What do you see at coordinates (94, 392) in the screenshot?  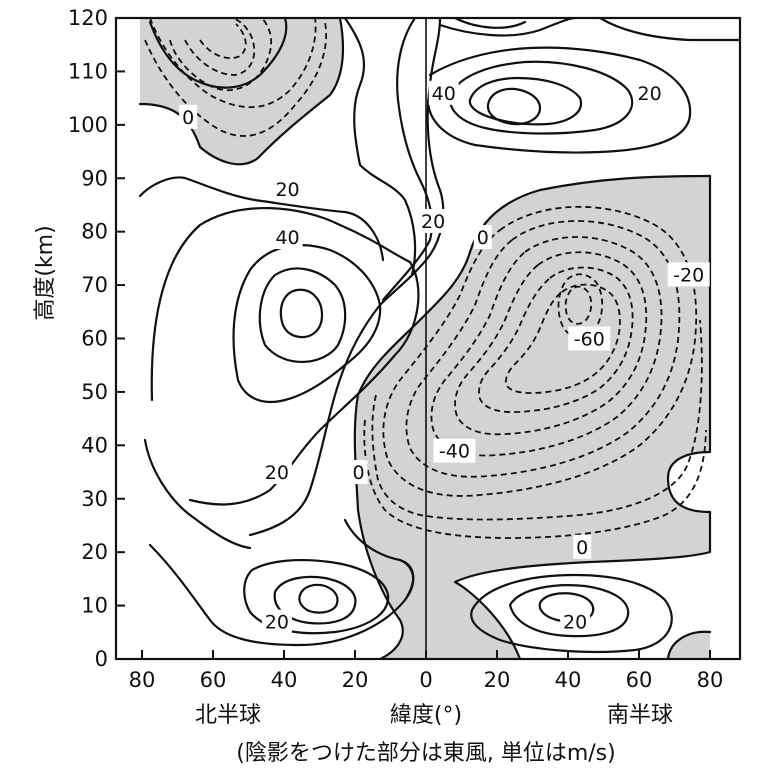 I see `y-tick-label: 50` at bounding box center [94, 392].